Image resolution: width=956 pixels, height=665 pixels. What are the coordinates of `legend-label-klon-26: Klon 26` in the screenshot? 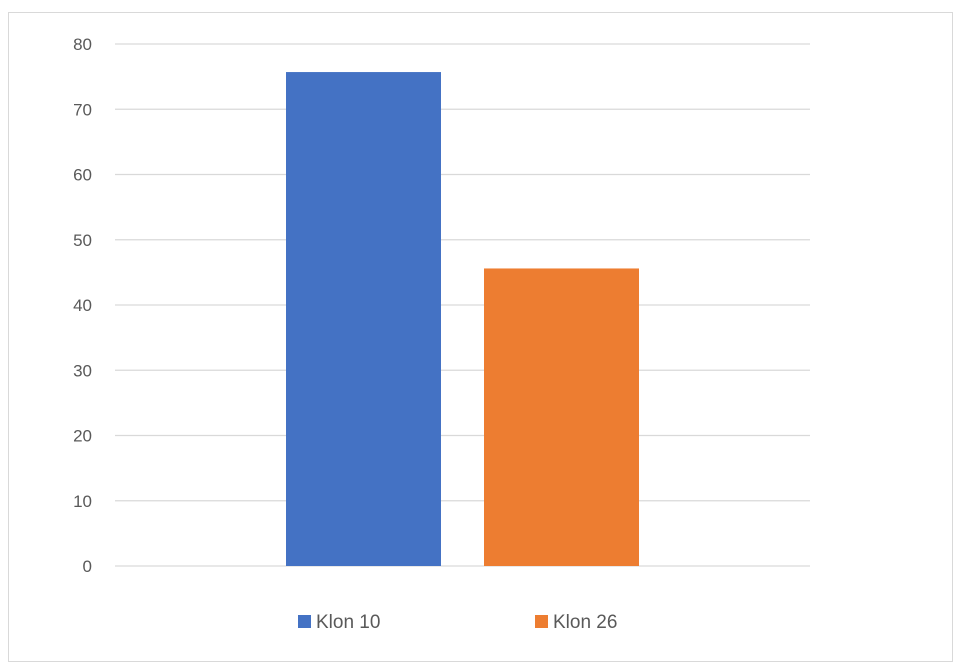 It's located at (585, 622).